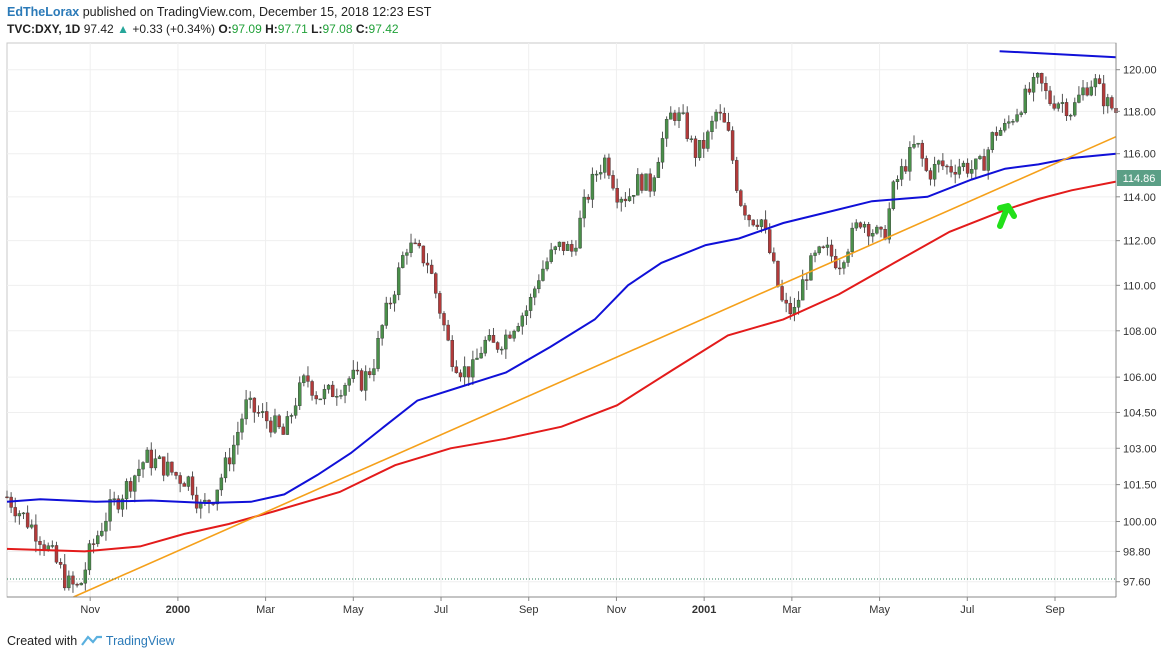 This screenshot has height=659, width=1169. What do you see at coordinates (1139, 286) in the screenshot?
I see `price-tick-label: 110.00` at bounding box center [1139, 286].